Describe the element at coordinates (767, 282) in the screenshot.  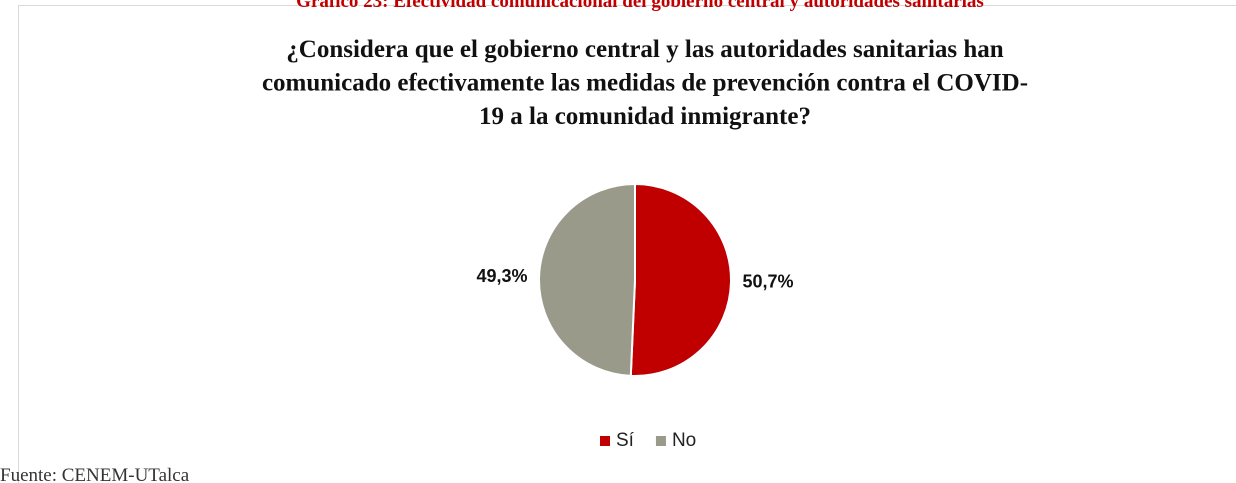
I see `data-label: 50,7%` at that location.